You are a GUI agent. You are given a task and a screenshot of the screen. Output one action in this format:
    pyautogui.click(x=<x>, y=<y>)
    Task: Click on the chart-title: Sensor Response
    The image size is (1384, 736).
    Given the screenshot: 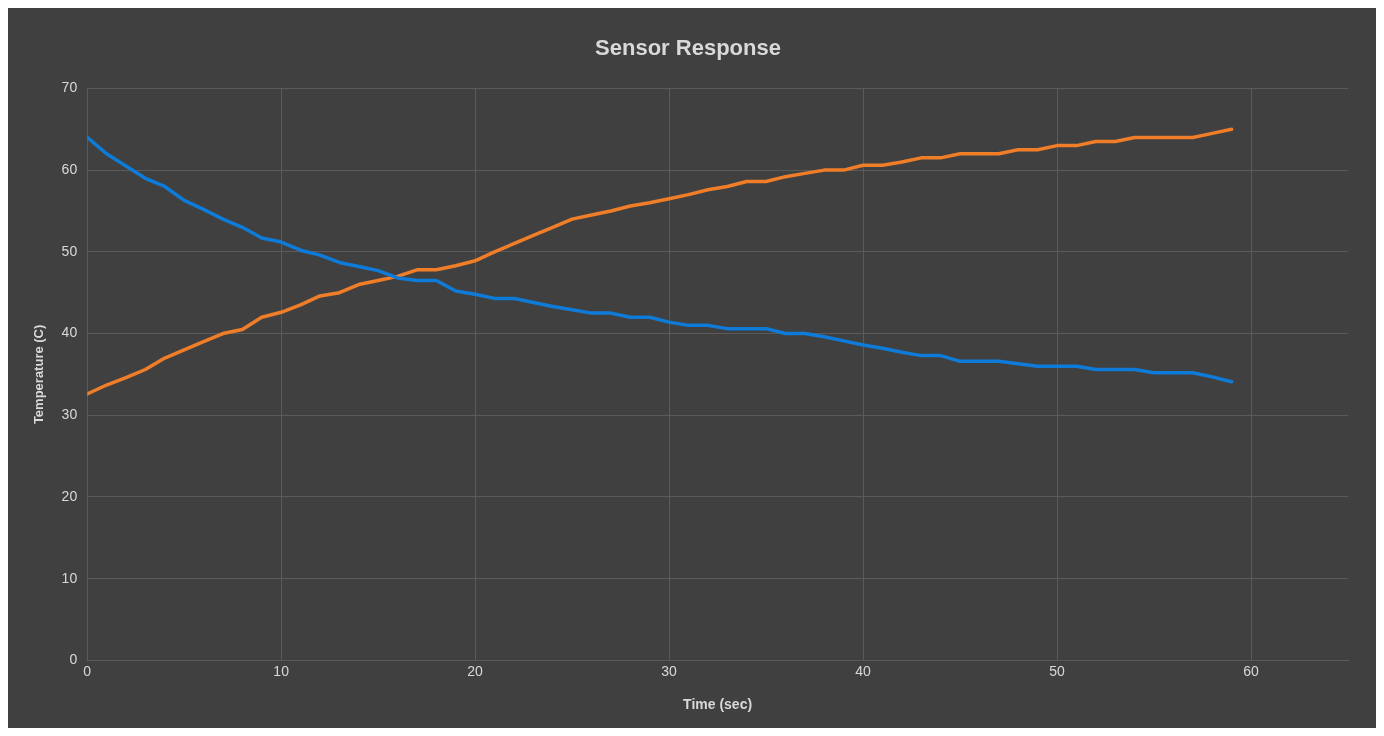 What is the action you would take?
    pyautogui.click(x=688, y=48)
    